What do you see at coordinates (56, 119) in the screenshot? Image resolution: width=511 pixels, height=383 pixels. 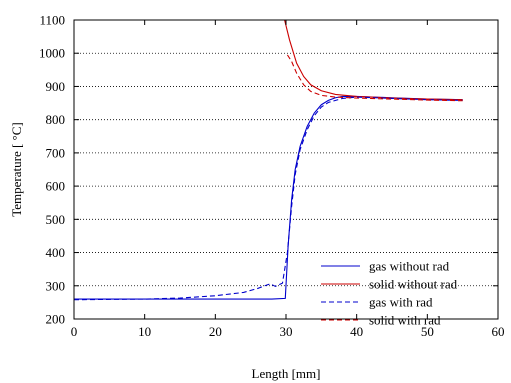 I see `y-tick-label: 800` at bounding box center [56, 119].